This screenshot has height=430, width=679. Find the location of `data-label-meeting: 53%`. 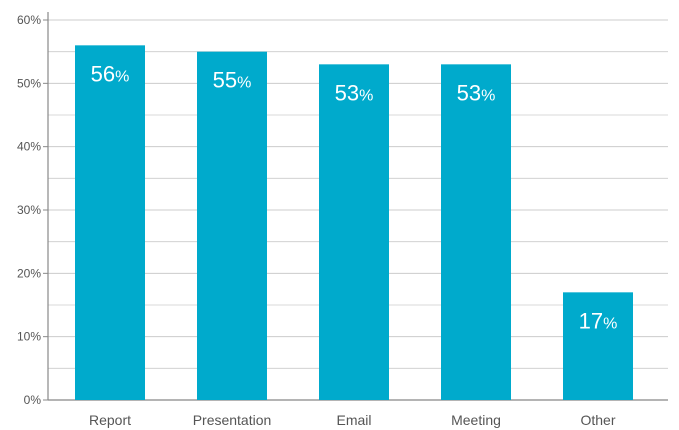

data-label-meeting: 53% is located at coordinates (476, 92).